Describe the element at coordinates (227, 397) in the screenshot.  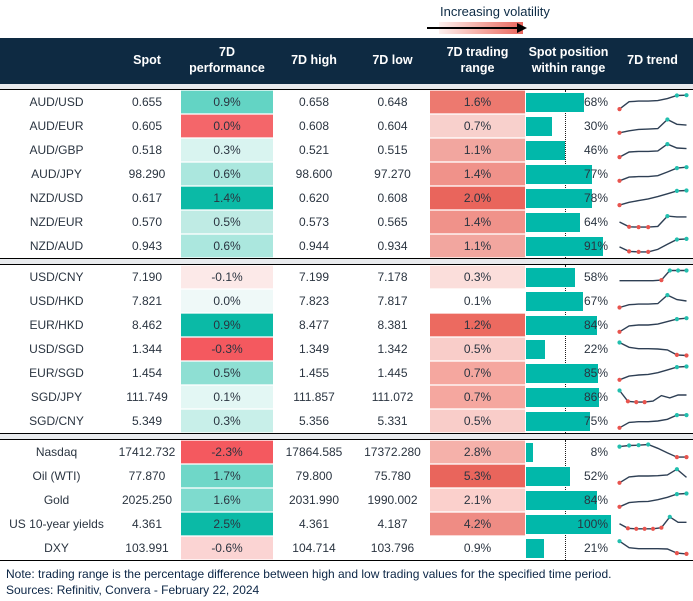
I see `performance-cell: 0.1%` at that location.